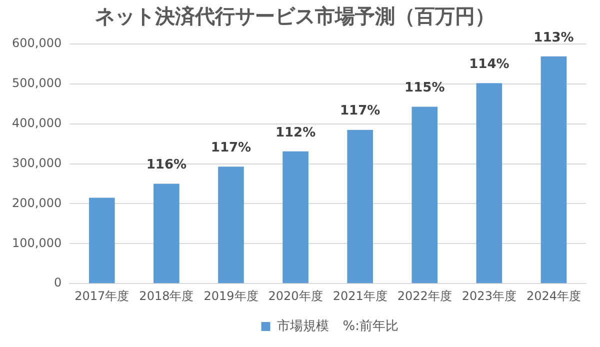  Describe the element at coordinates (58, 283) in the screenshot. I see `y-tick-label: 0` at that location.